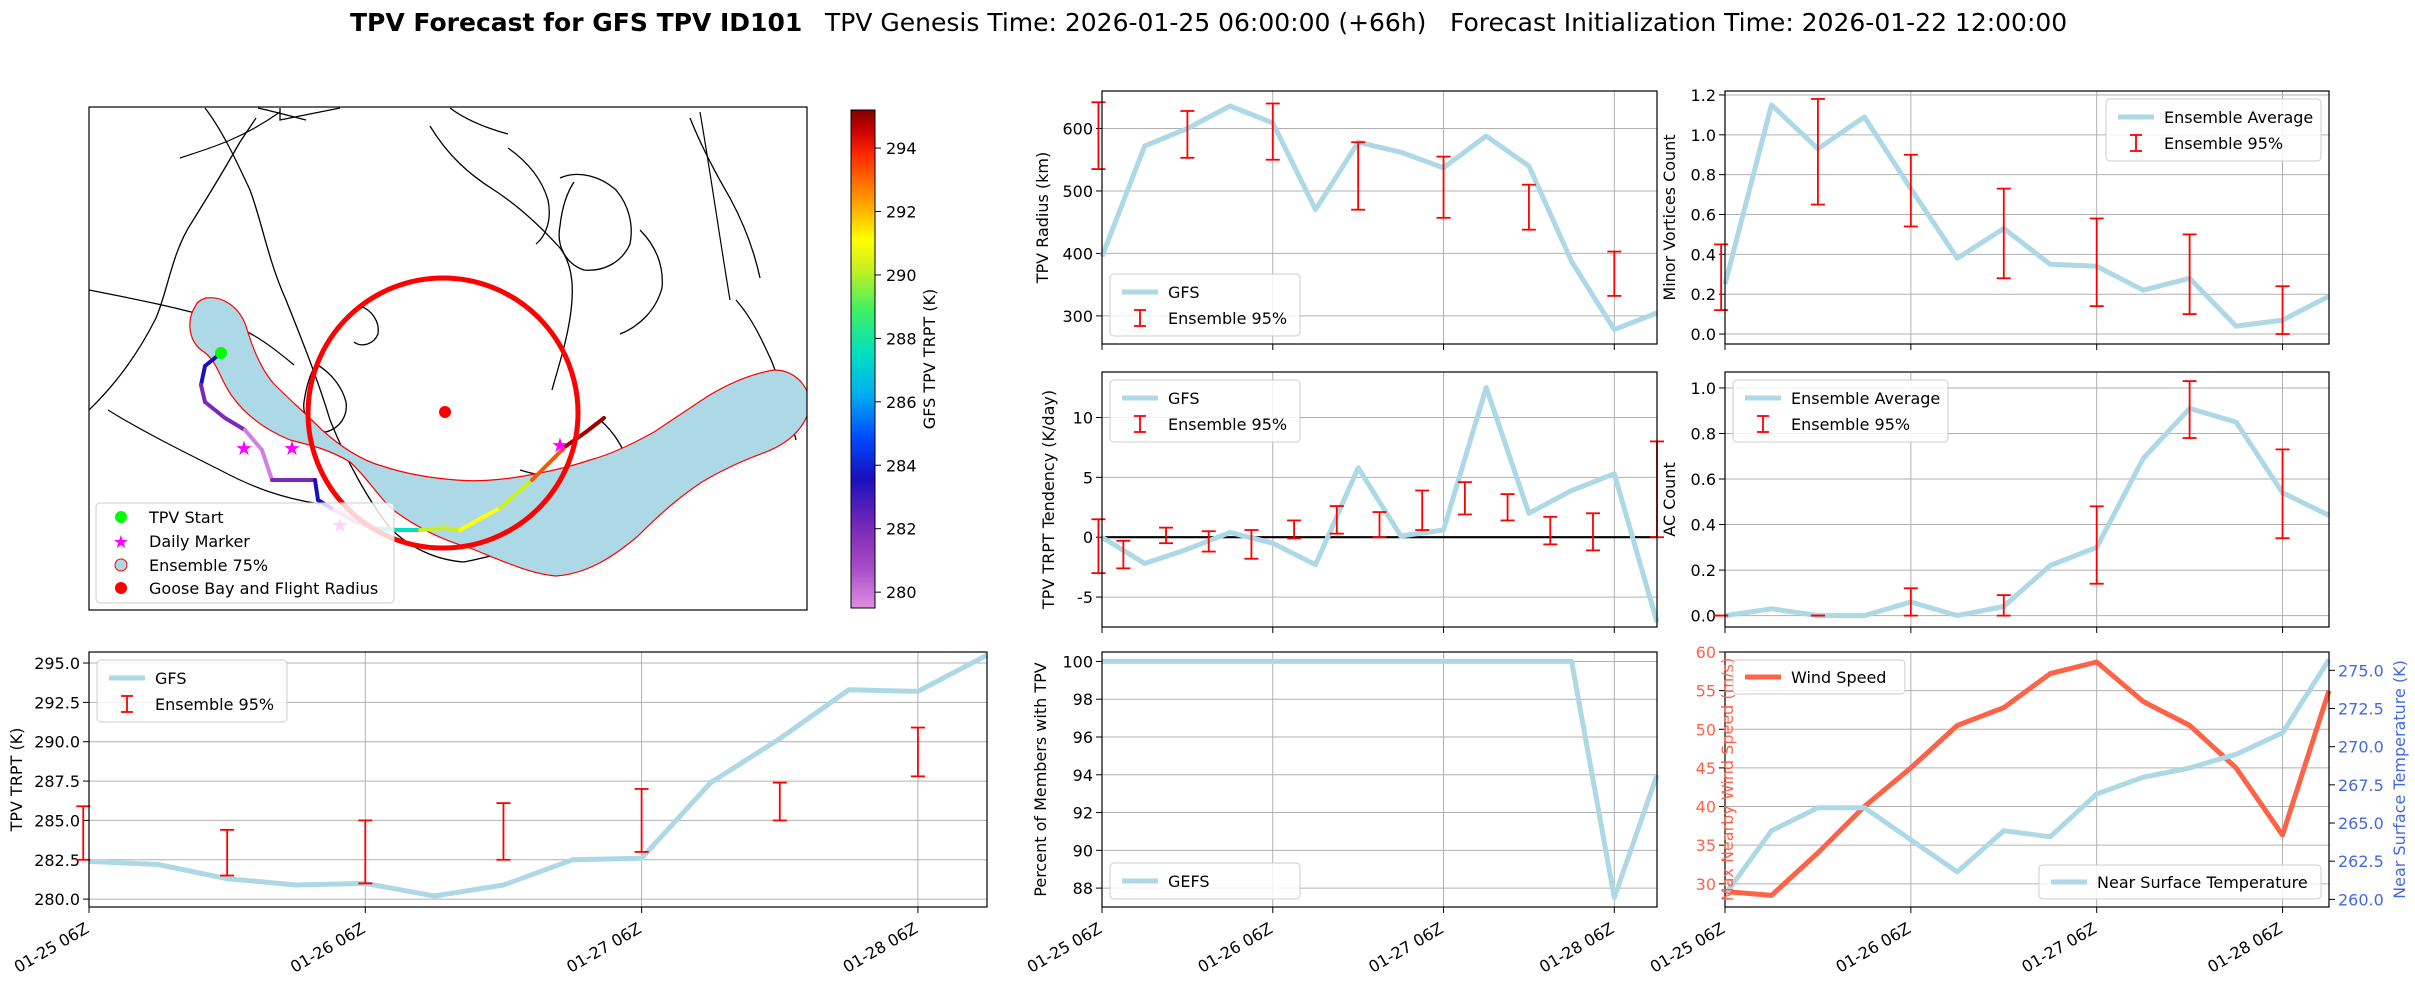 This screenshot has width=2415, height=982. What do you see at coordinates (1189, 881) in the screenshot?
I see `legend-label: GEFS` at bounding box center [1189, 881].